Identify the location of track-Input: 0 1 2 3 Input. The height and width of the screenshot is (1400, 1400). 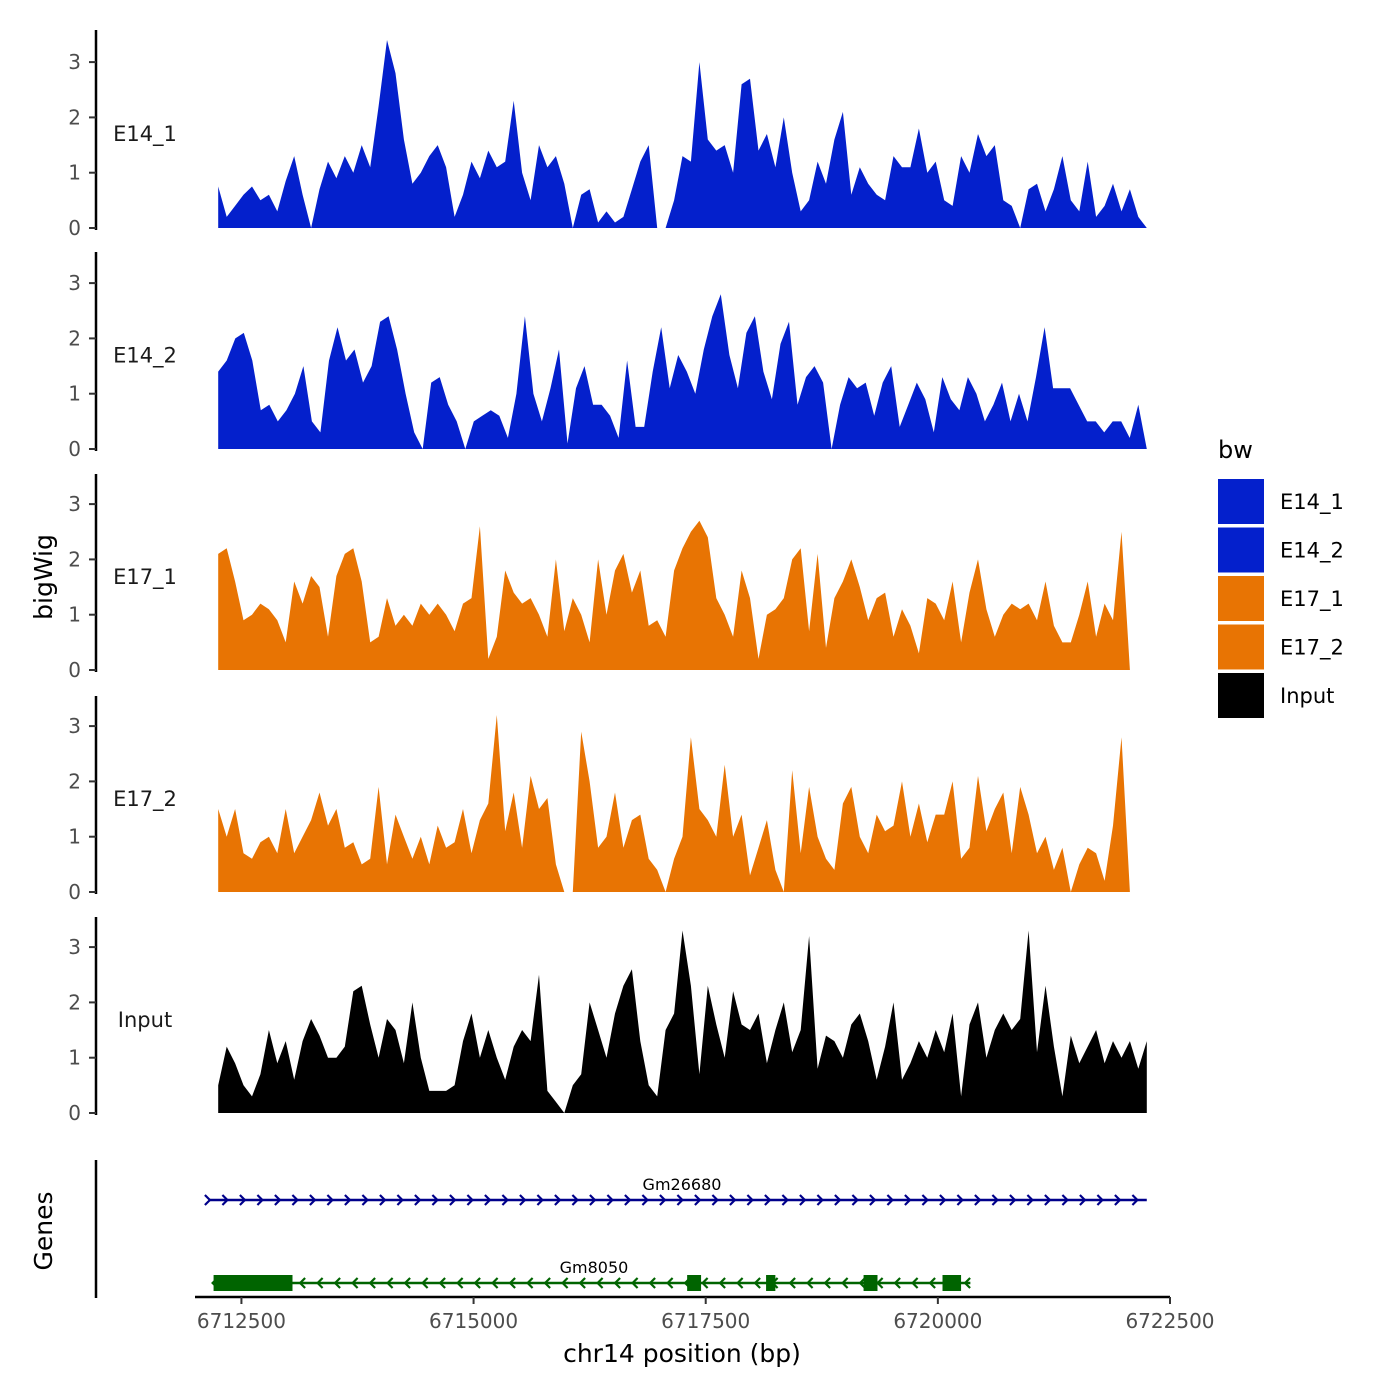
(607, 1021).